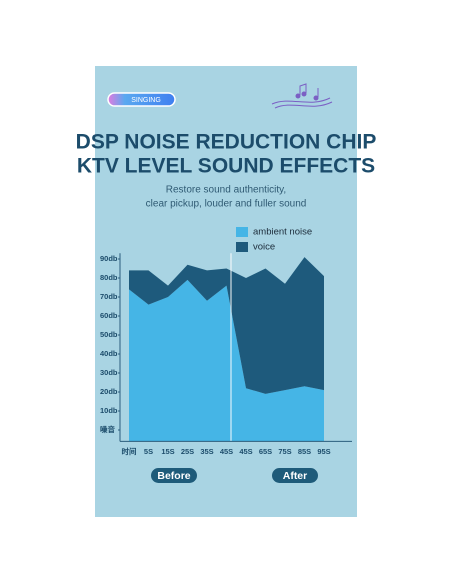  I want to click on badge, so click(141, 99).